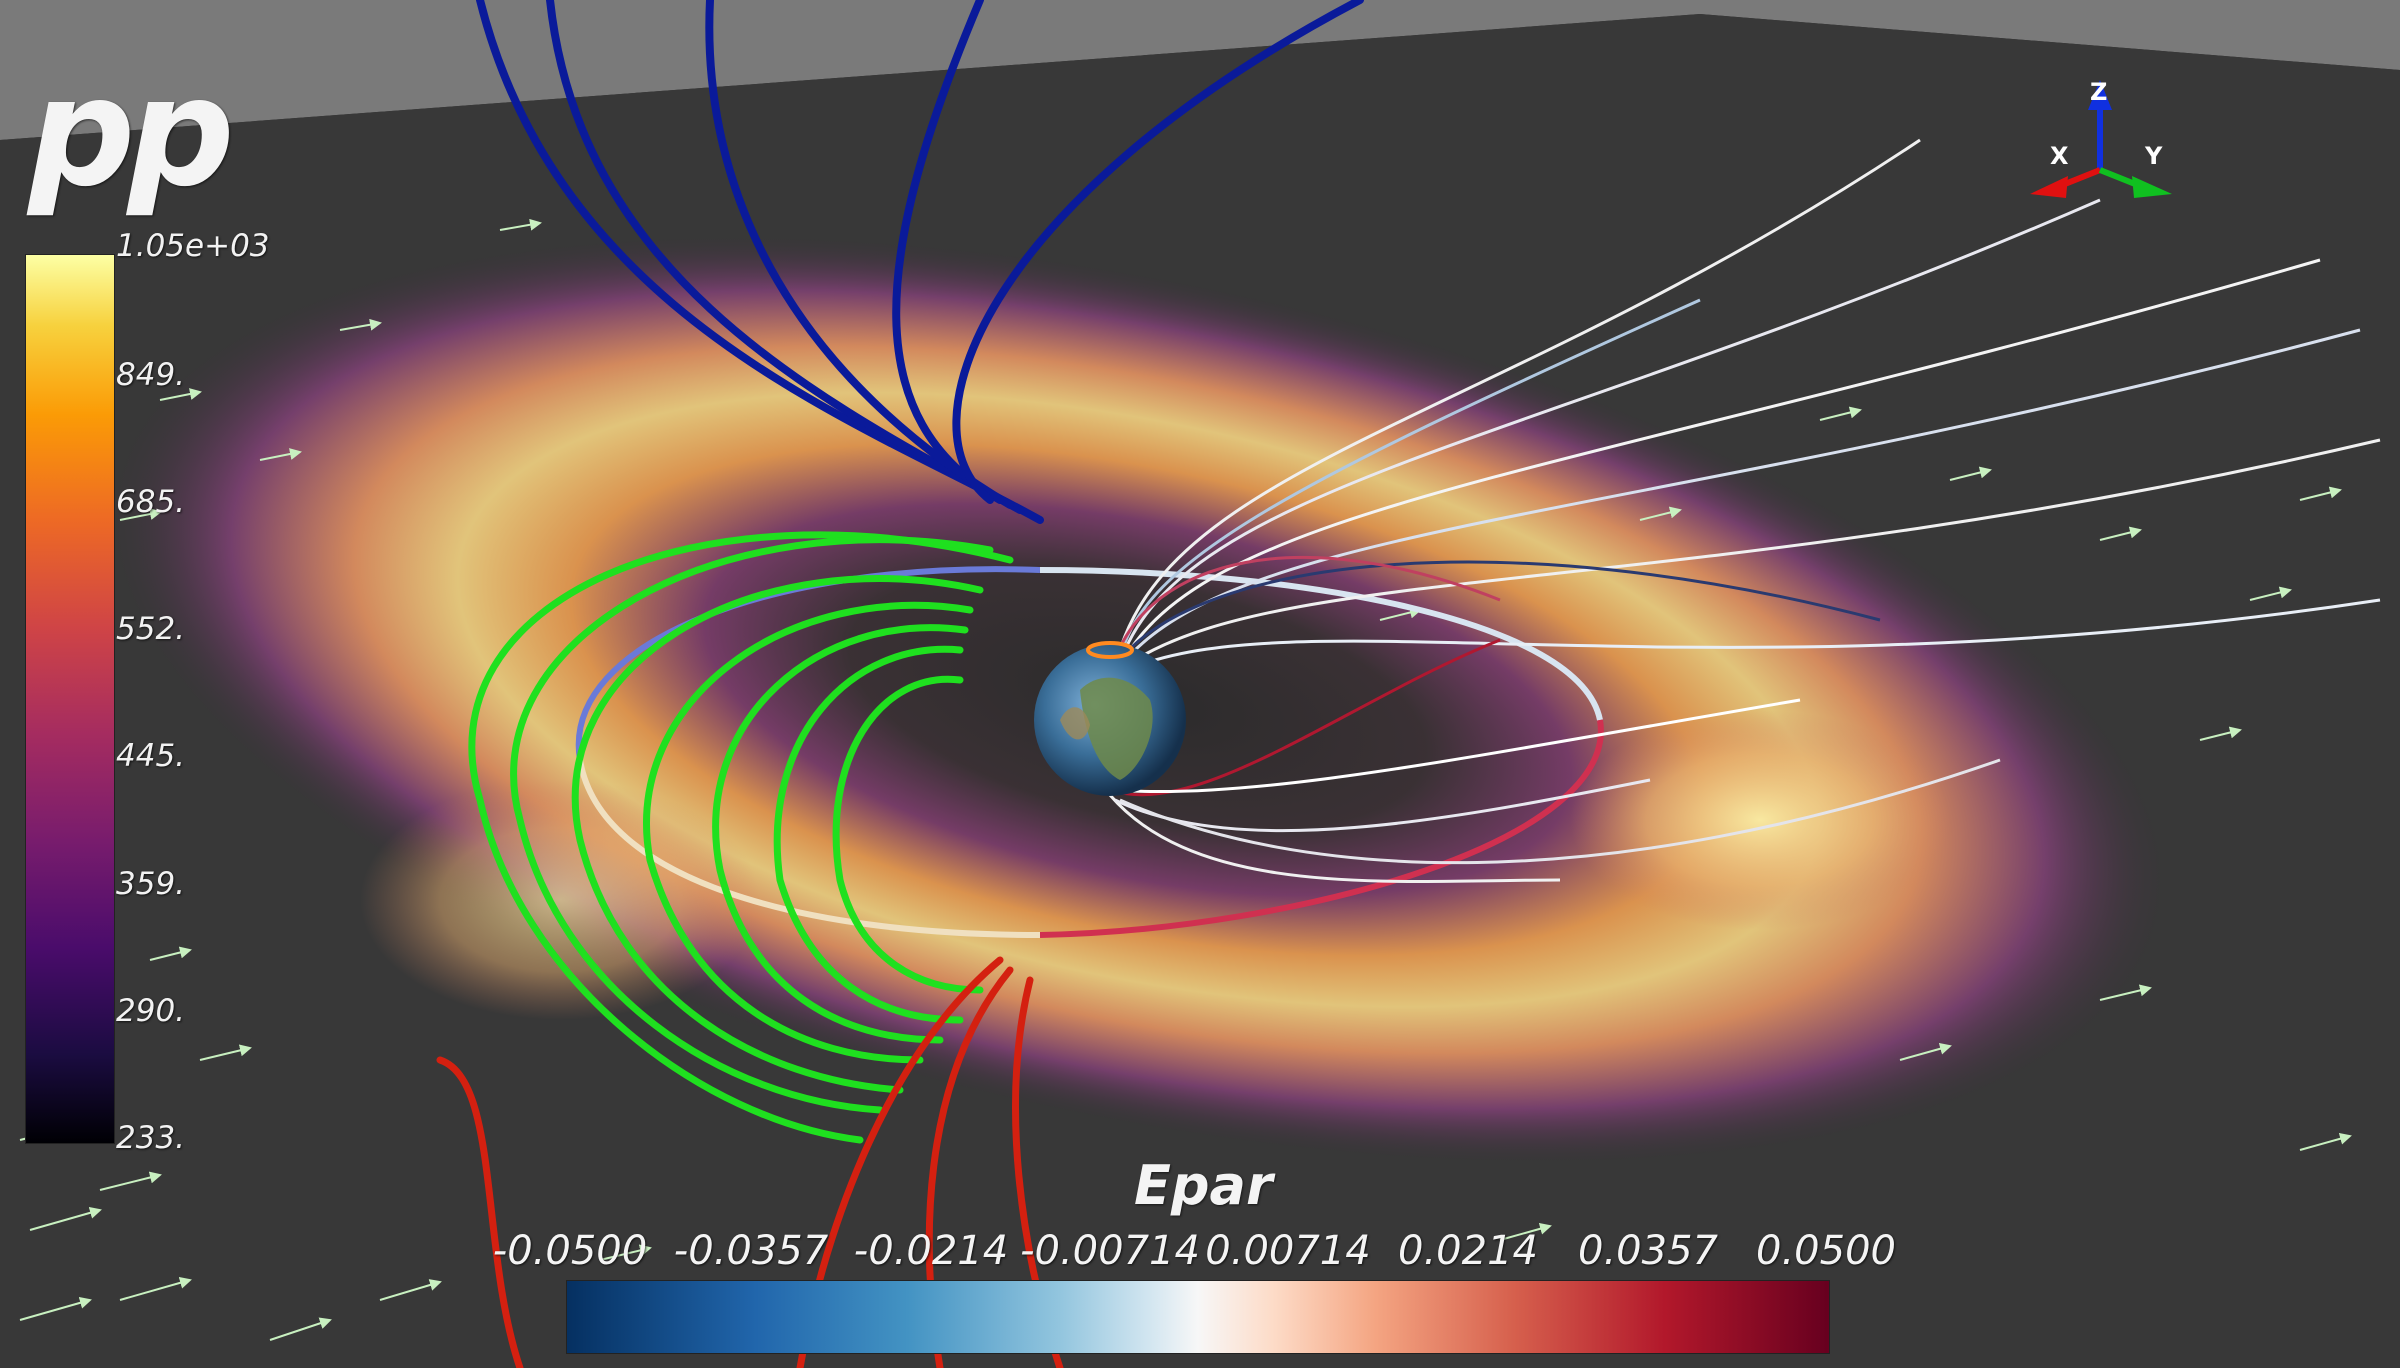  Describe the element at coordinates (1203, 1185) in the screenshot. I see `epar-scalar-bar-title: Epar` at that location.